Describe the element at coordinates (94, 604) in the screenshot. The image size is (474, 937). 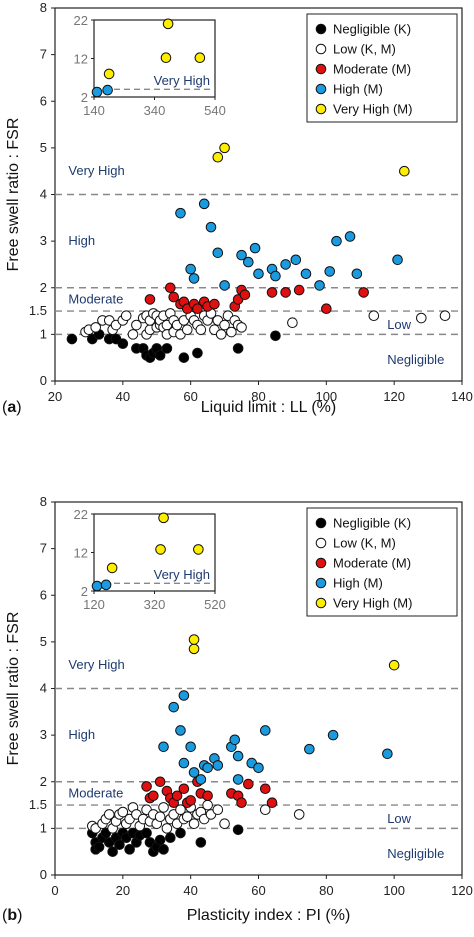
I see `inset-x-tick-label: 120` at that location.